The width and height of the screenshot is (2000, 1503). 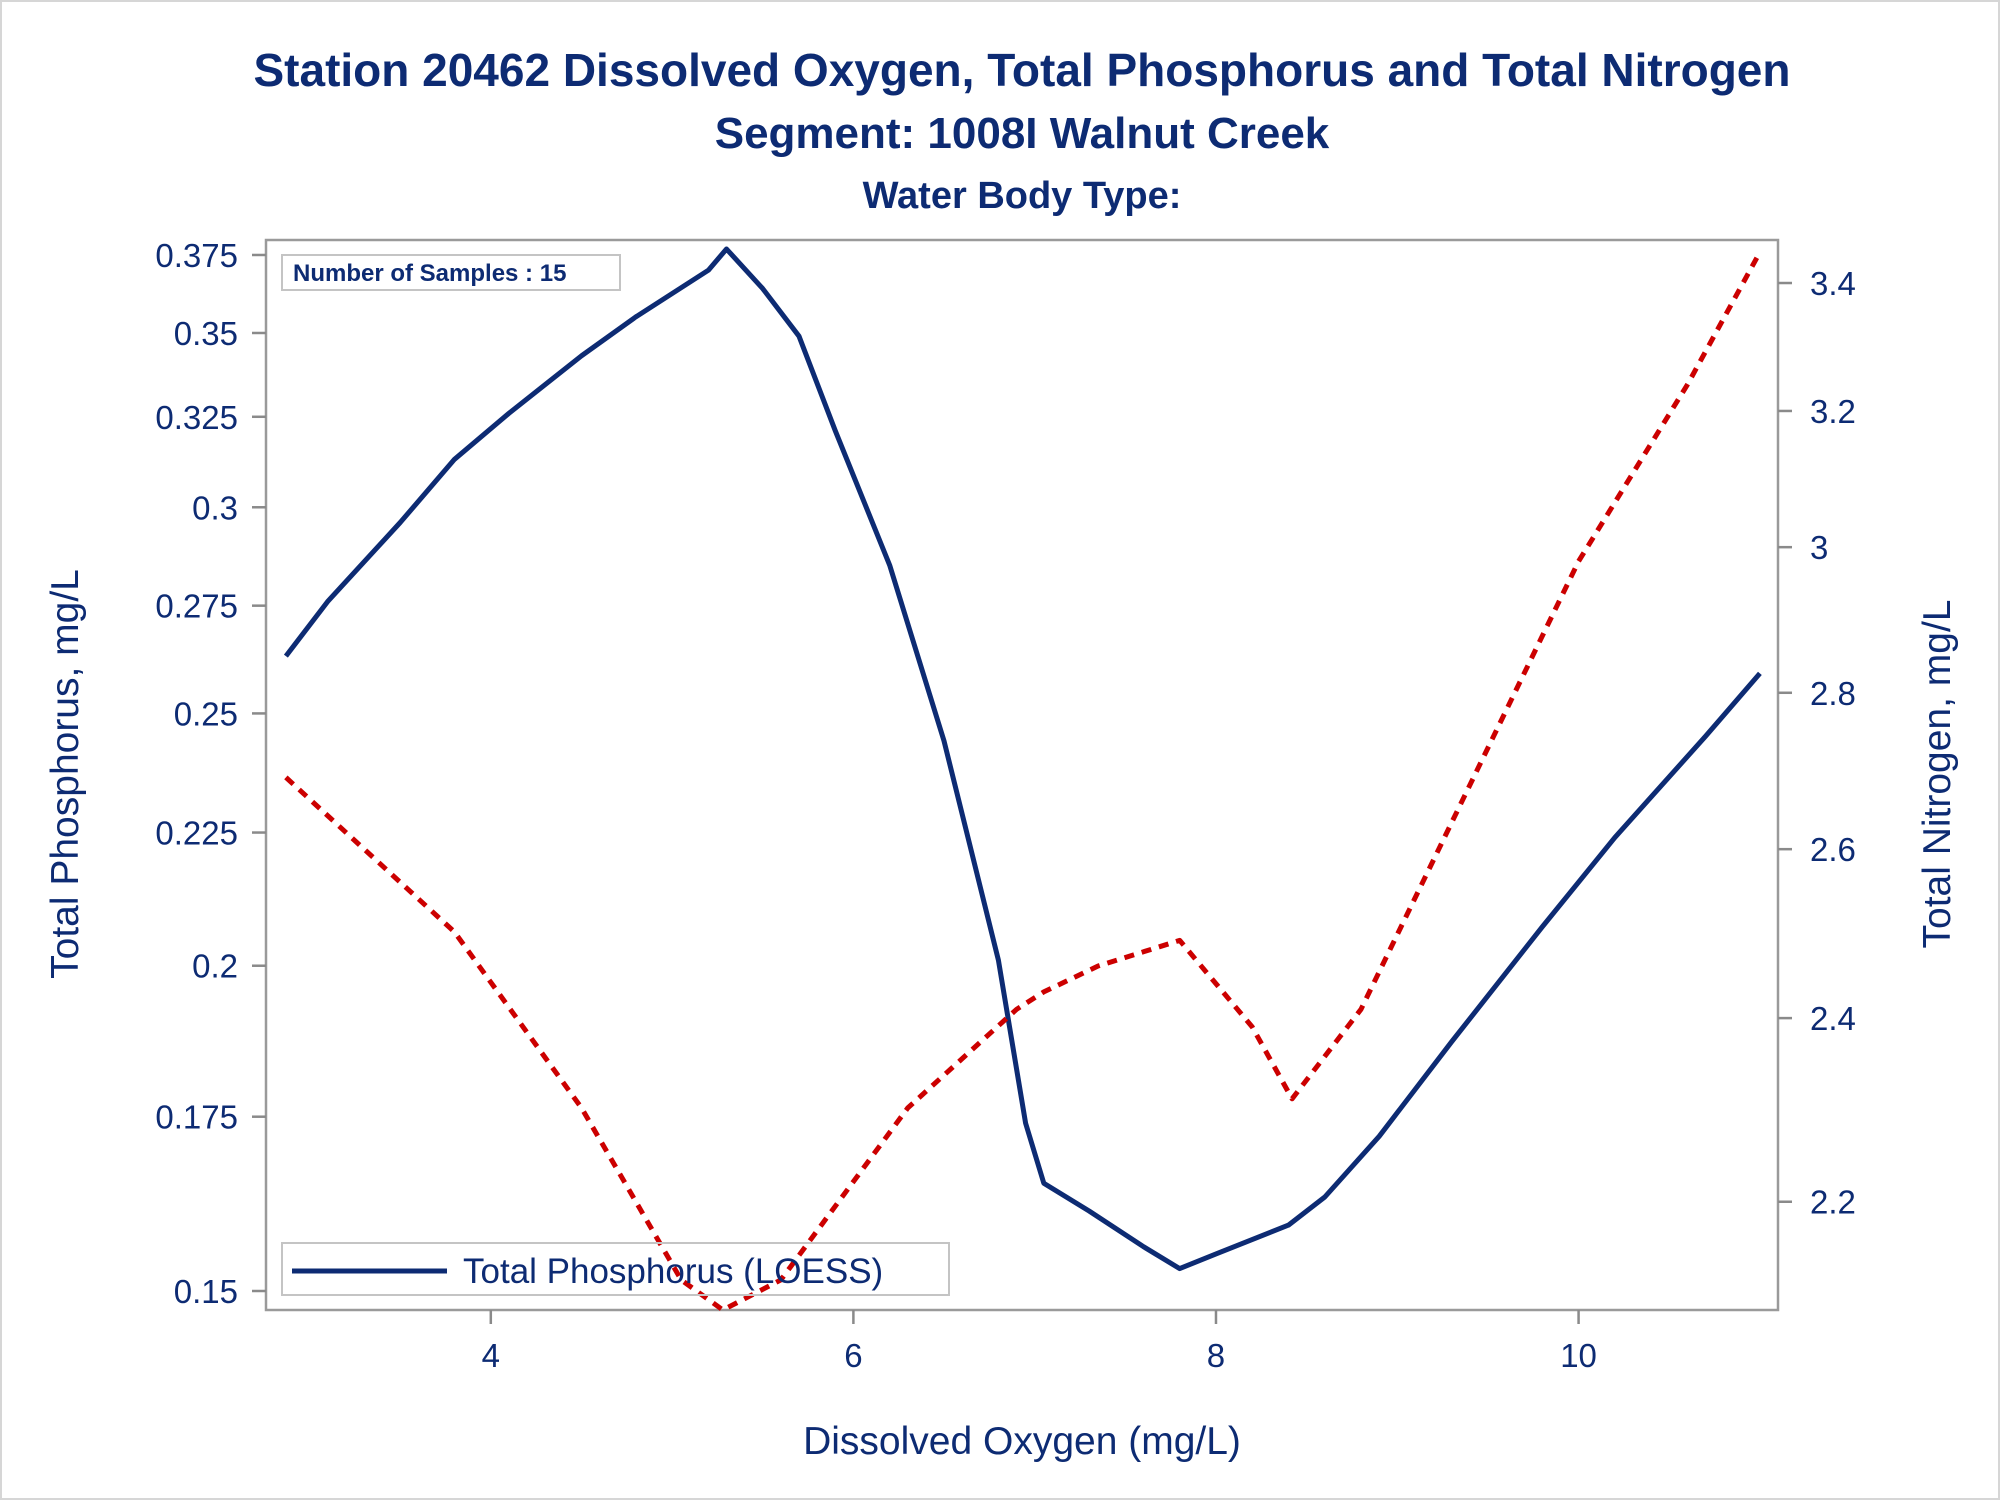 What do you see at coordinates (1022, 196) in the screenshot?
I see `chart-subtitle-water-body: Water Body Type:` at bounding box center [1022, 196].